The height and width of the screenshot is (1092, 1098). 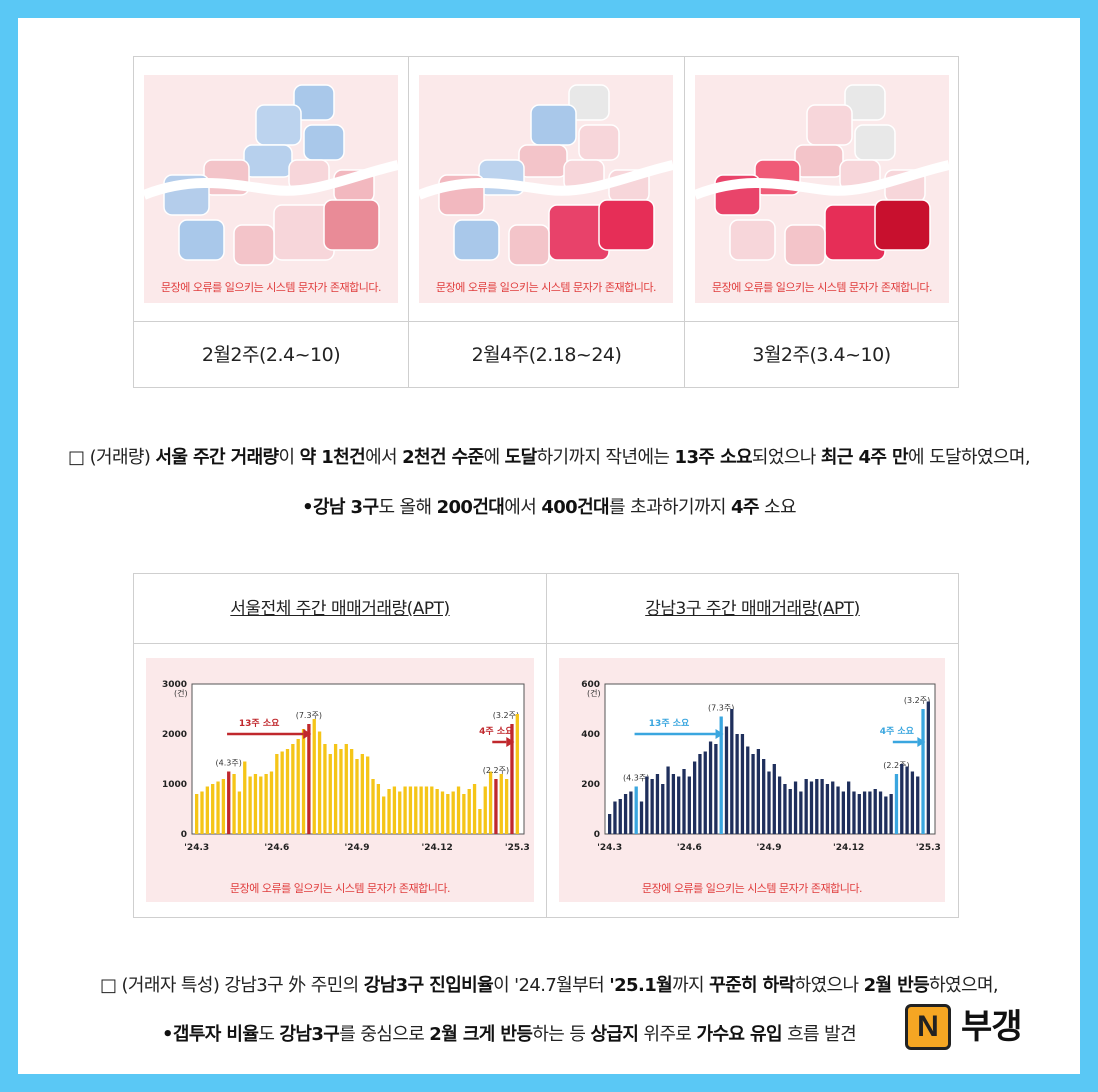 I want to click on text-segment: 에 도달하였으며,, so click(x=969, y=457).